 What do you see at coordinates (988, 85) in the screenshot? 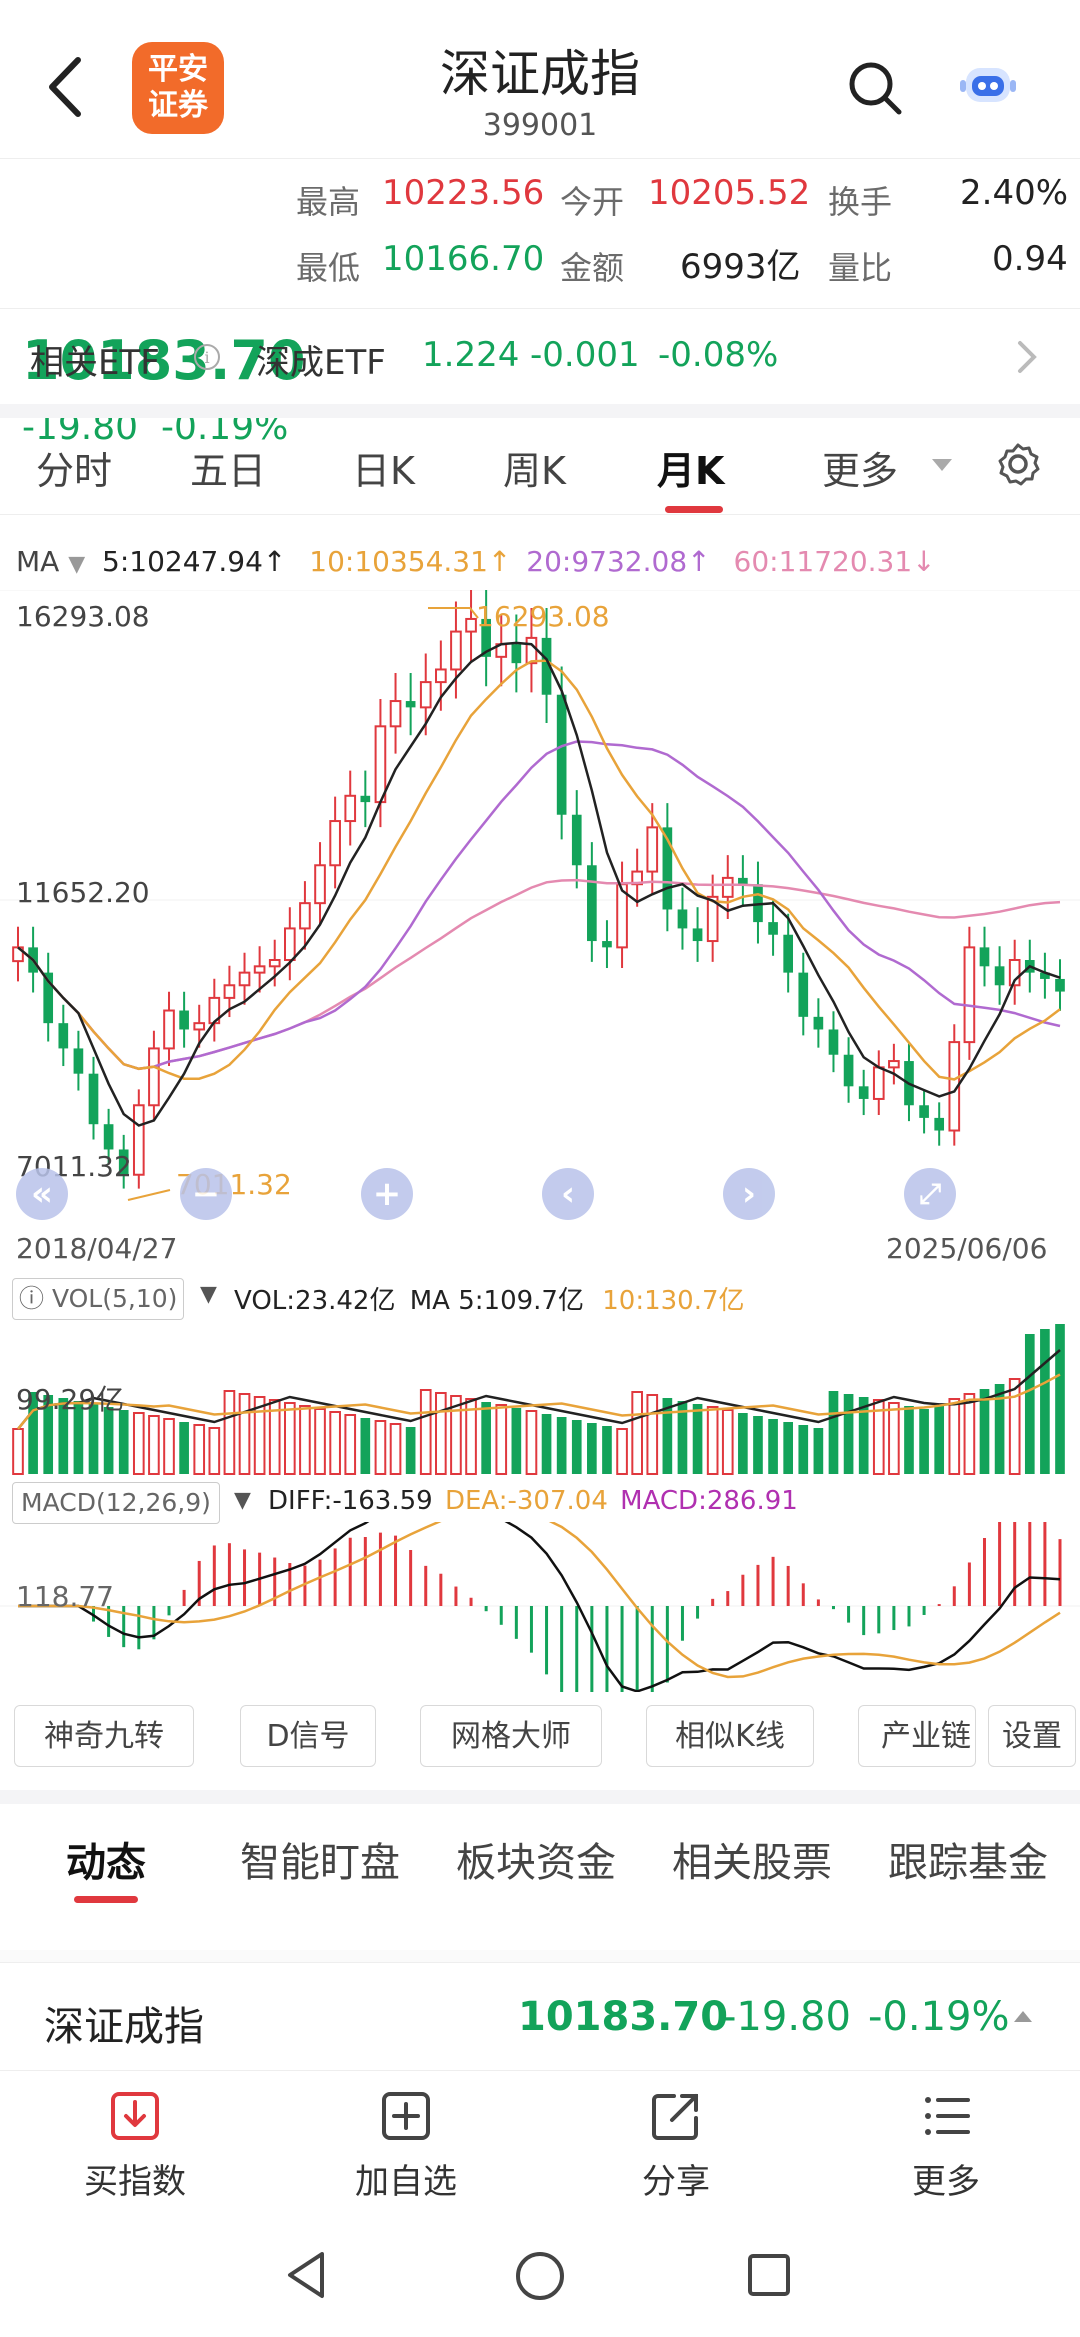
I see `ai-assistant-icon` at bounding box center [988, 85].